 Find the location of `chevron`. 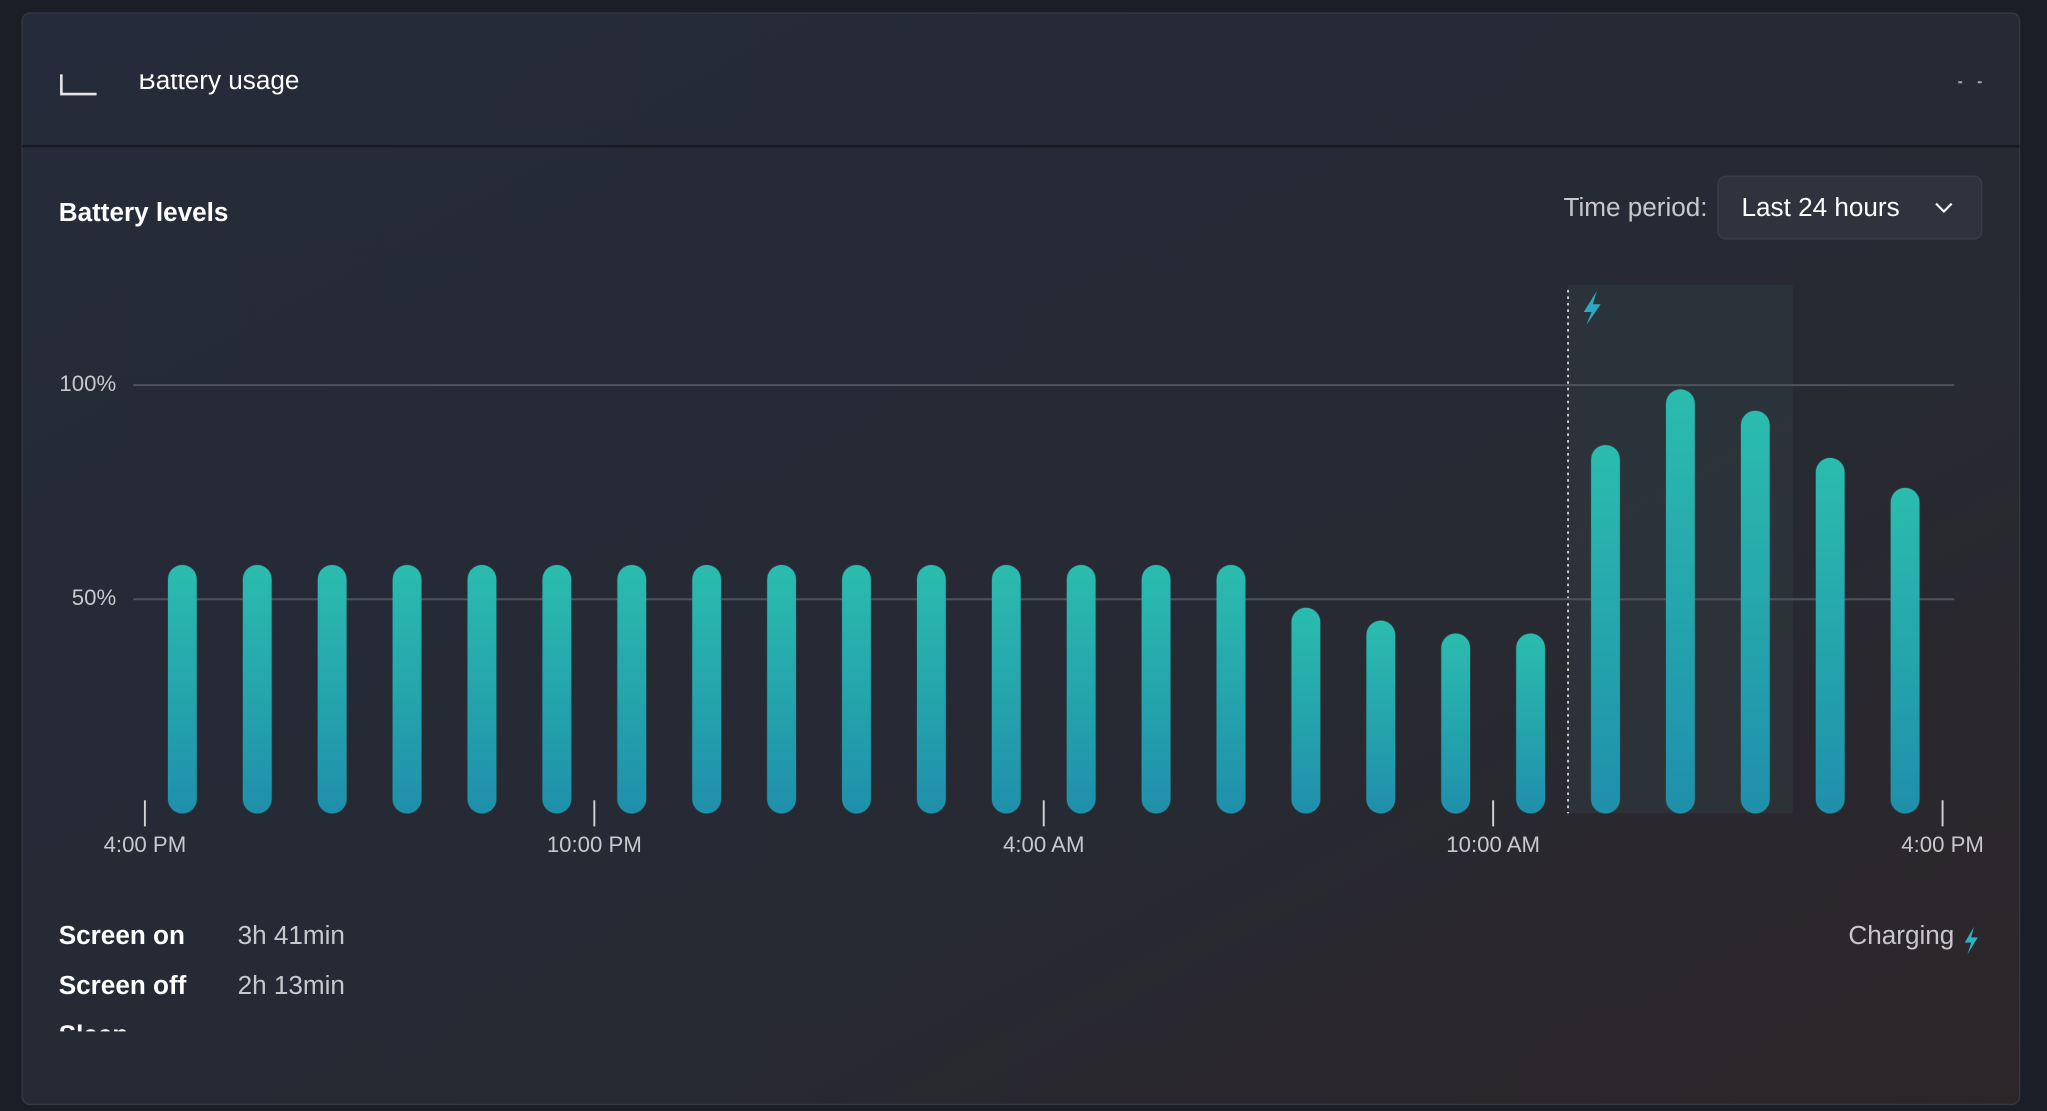

chevron is located at coordinates (1944, 207).